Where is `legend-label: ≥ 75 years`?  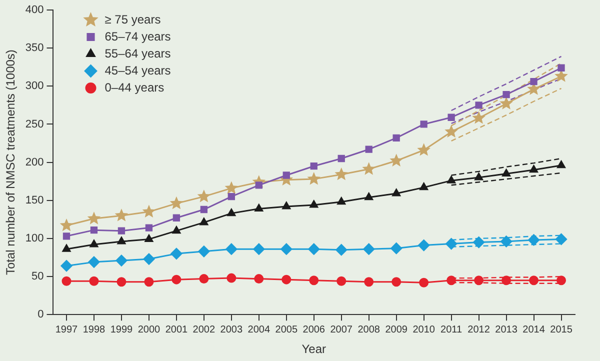 legend-label: ≥ 75 years is located at coordinates (132, 19).